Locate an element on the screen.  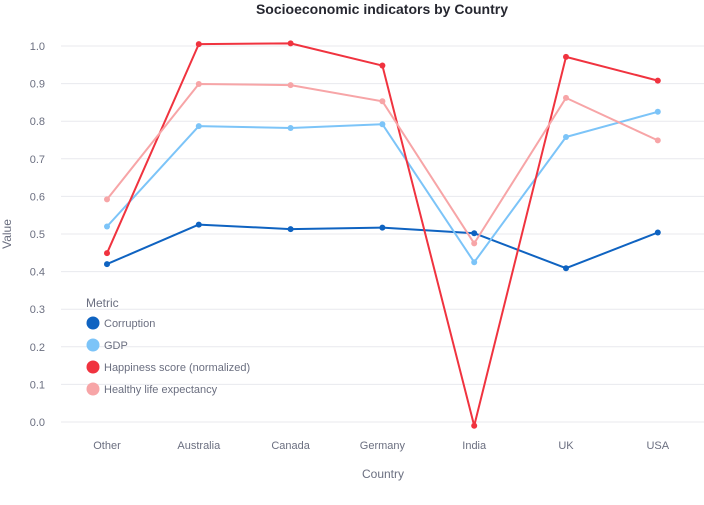
y-tick-label: 1.0 is located at coordinates (37, 47).